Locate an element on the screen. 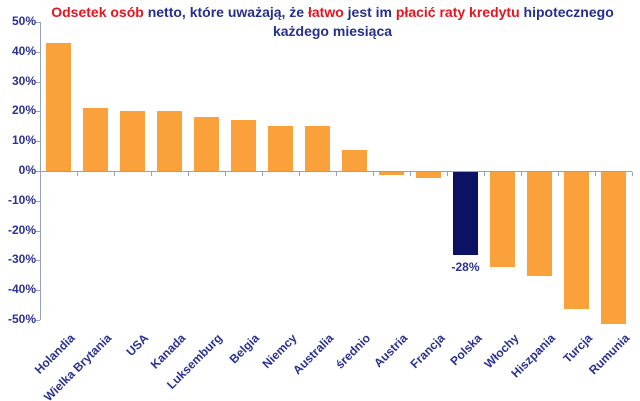 Image resolution: width=640 pixels, height=401 pixels. category-label: Rumunia is located at coordinates (609, 354).